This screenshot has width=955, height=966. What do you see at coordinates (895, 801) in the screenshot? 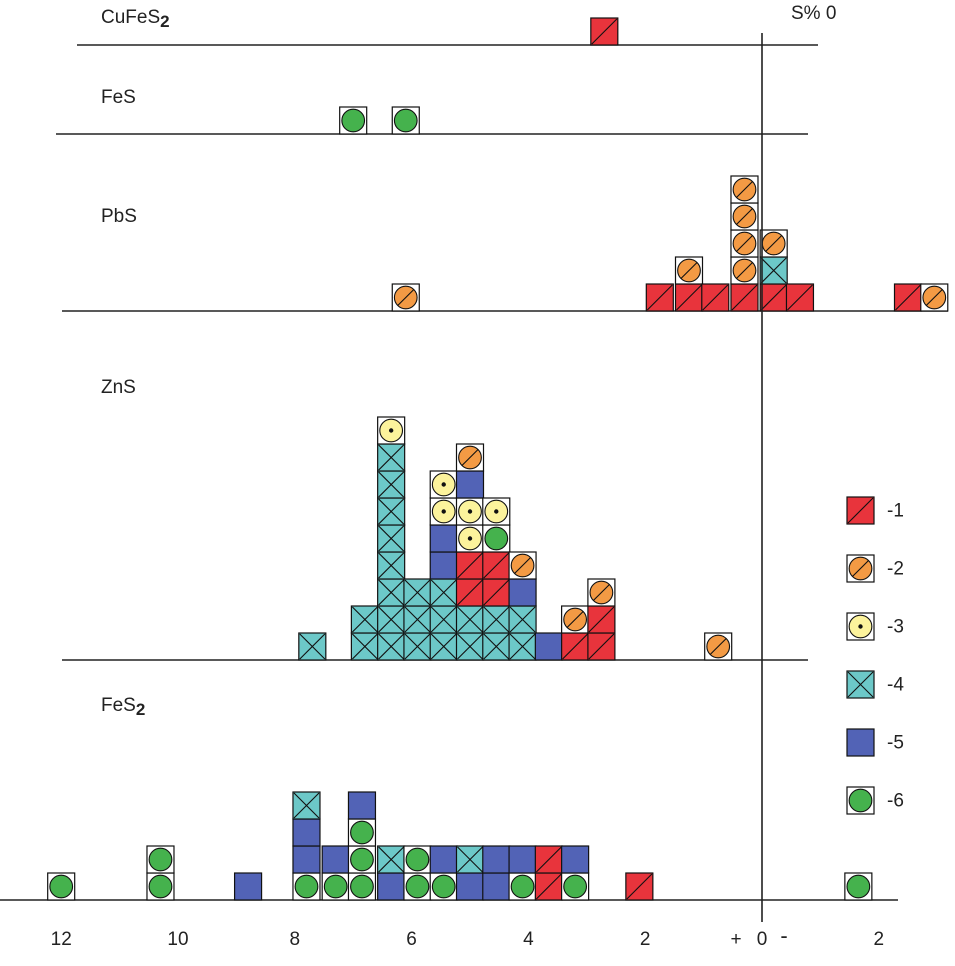
I see `legend-label-6: -6` at bounding box center [895, 801].